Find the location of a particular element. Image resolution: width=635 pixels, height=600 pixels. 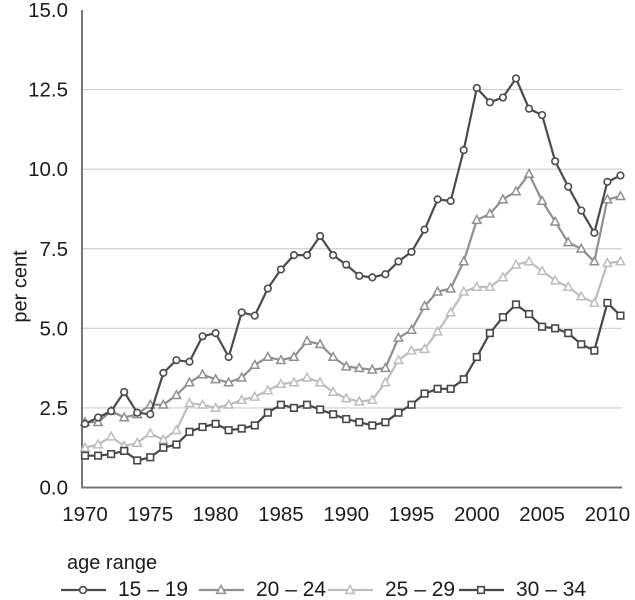

legend-marker-15-19-circle-icon is located at coordinates (83, 589).